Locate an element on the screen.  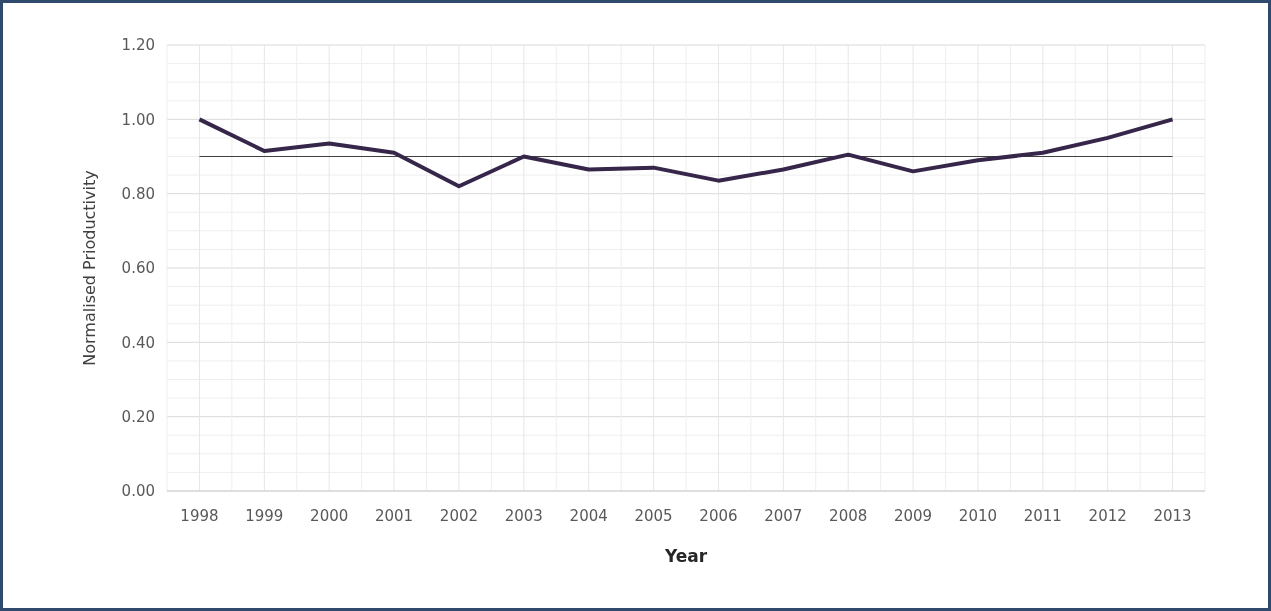
y-tick-label: 1.20 is located at coordinates (138, 45).